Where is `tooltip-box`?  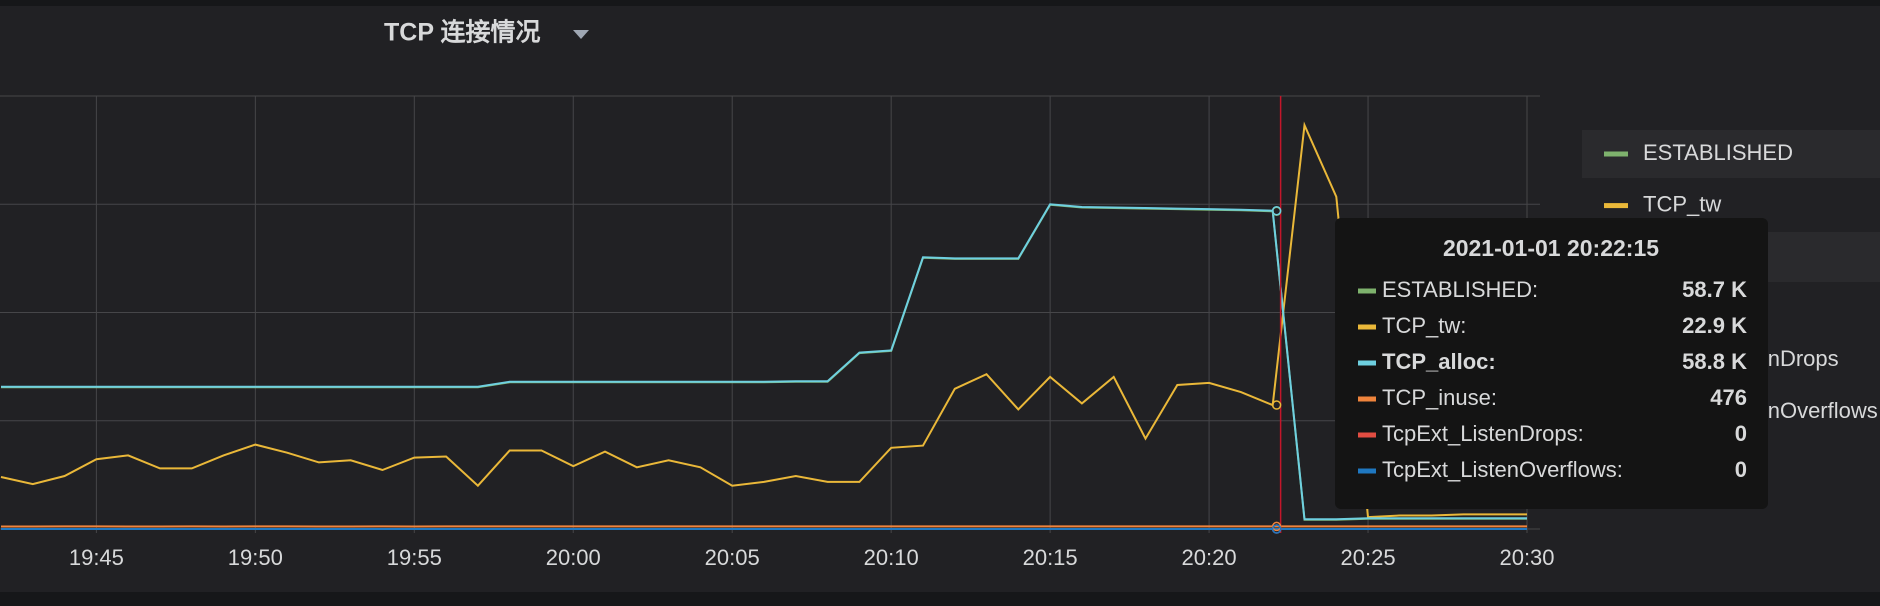 tooltip-box is located at coordinates (1551, 363).